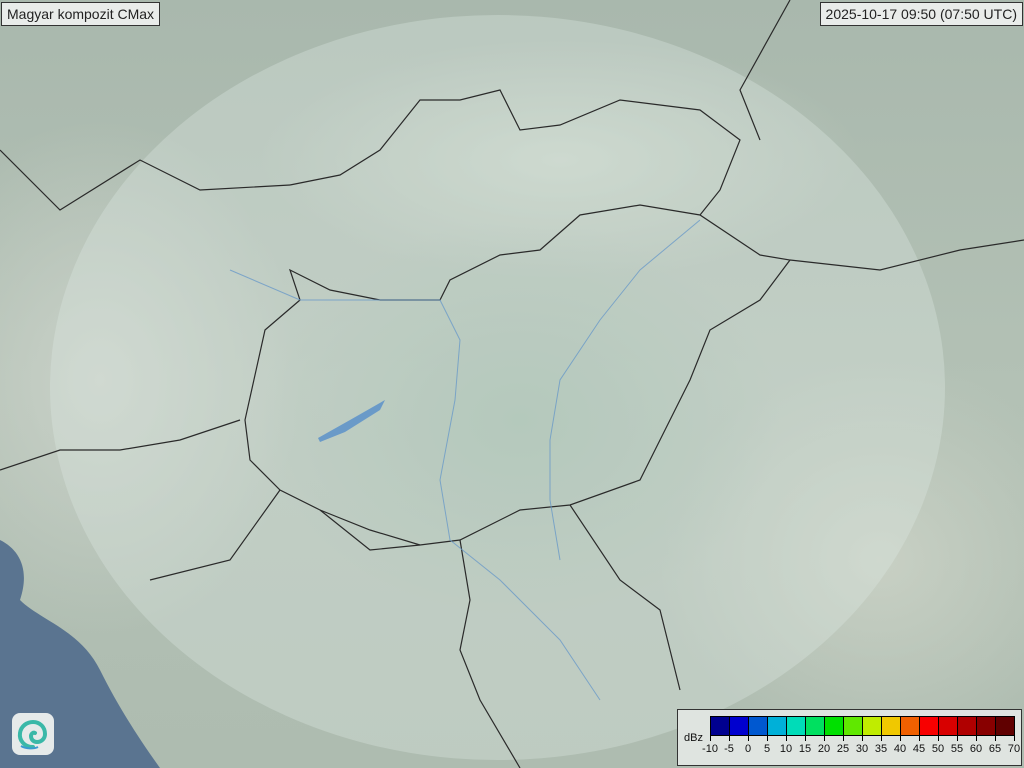 Image resolution: width=1024 pixels, height=768 pixels. What do you see at coordinates (1014, 749) in the screenshot?
I see `legend-tick-label: 70` at bounding box center [1014, 749].